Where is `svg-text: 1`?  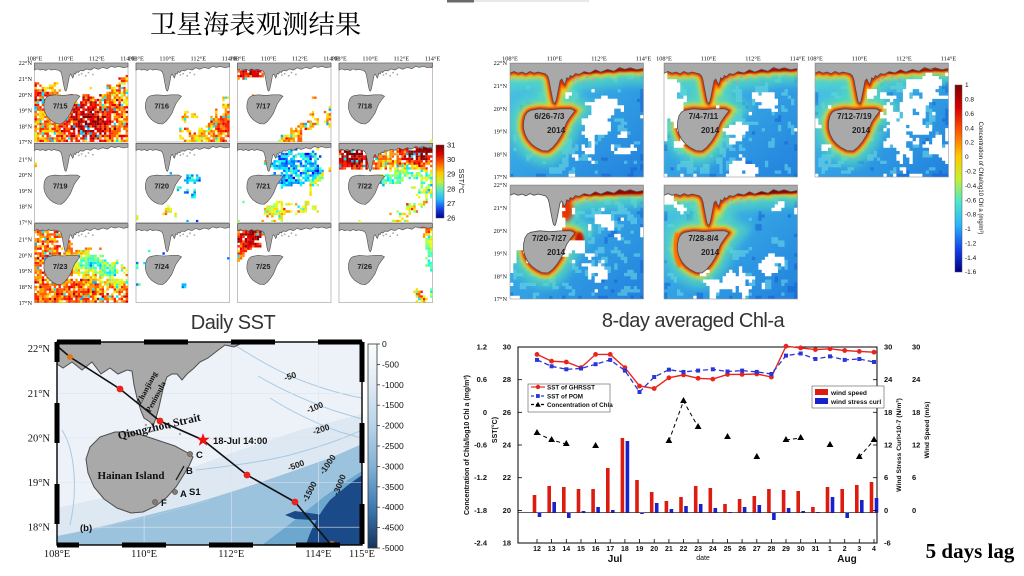
svg-text: 1 is located at coordinates (967, 85).